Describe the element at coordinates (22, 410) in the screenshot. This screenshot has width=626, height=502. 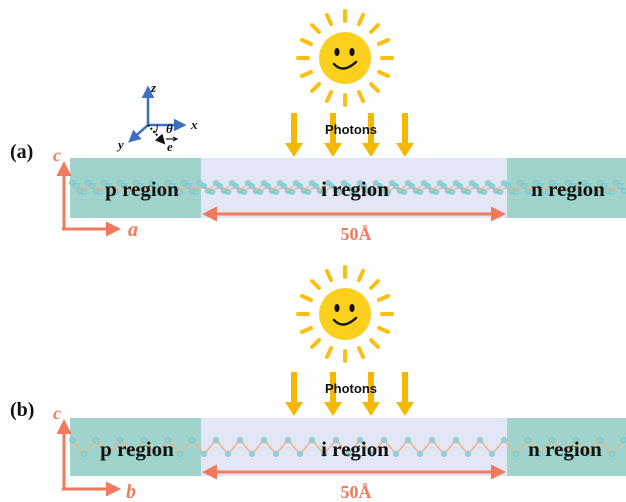
I see `panel-label-b: (b)` at that location.